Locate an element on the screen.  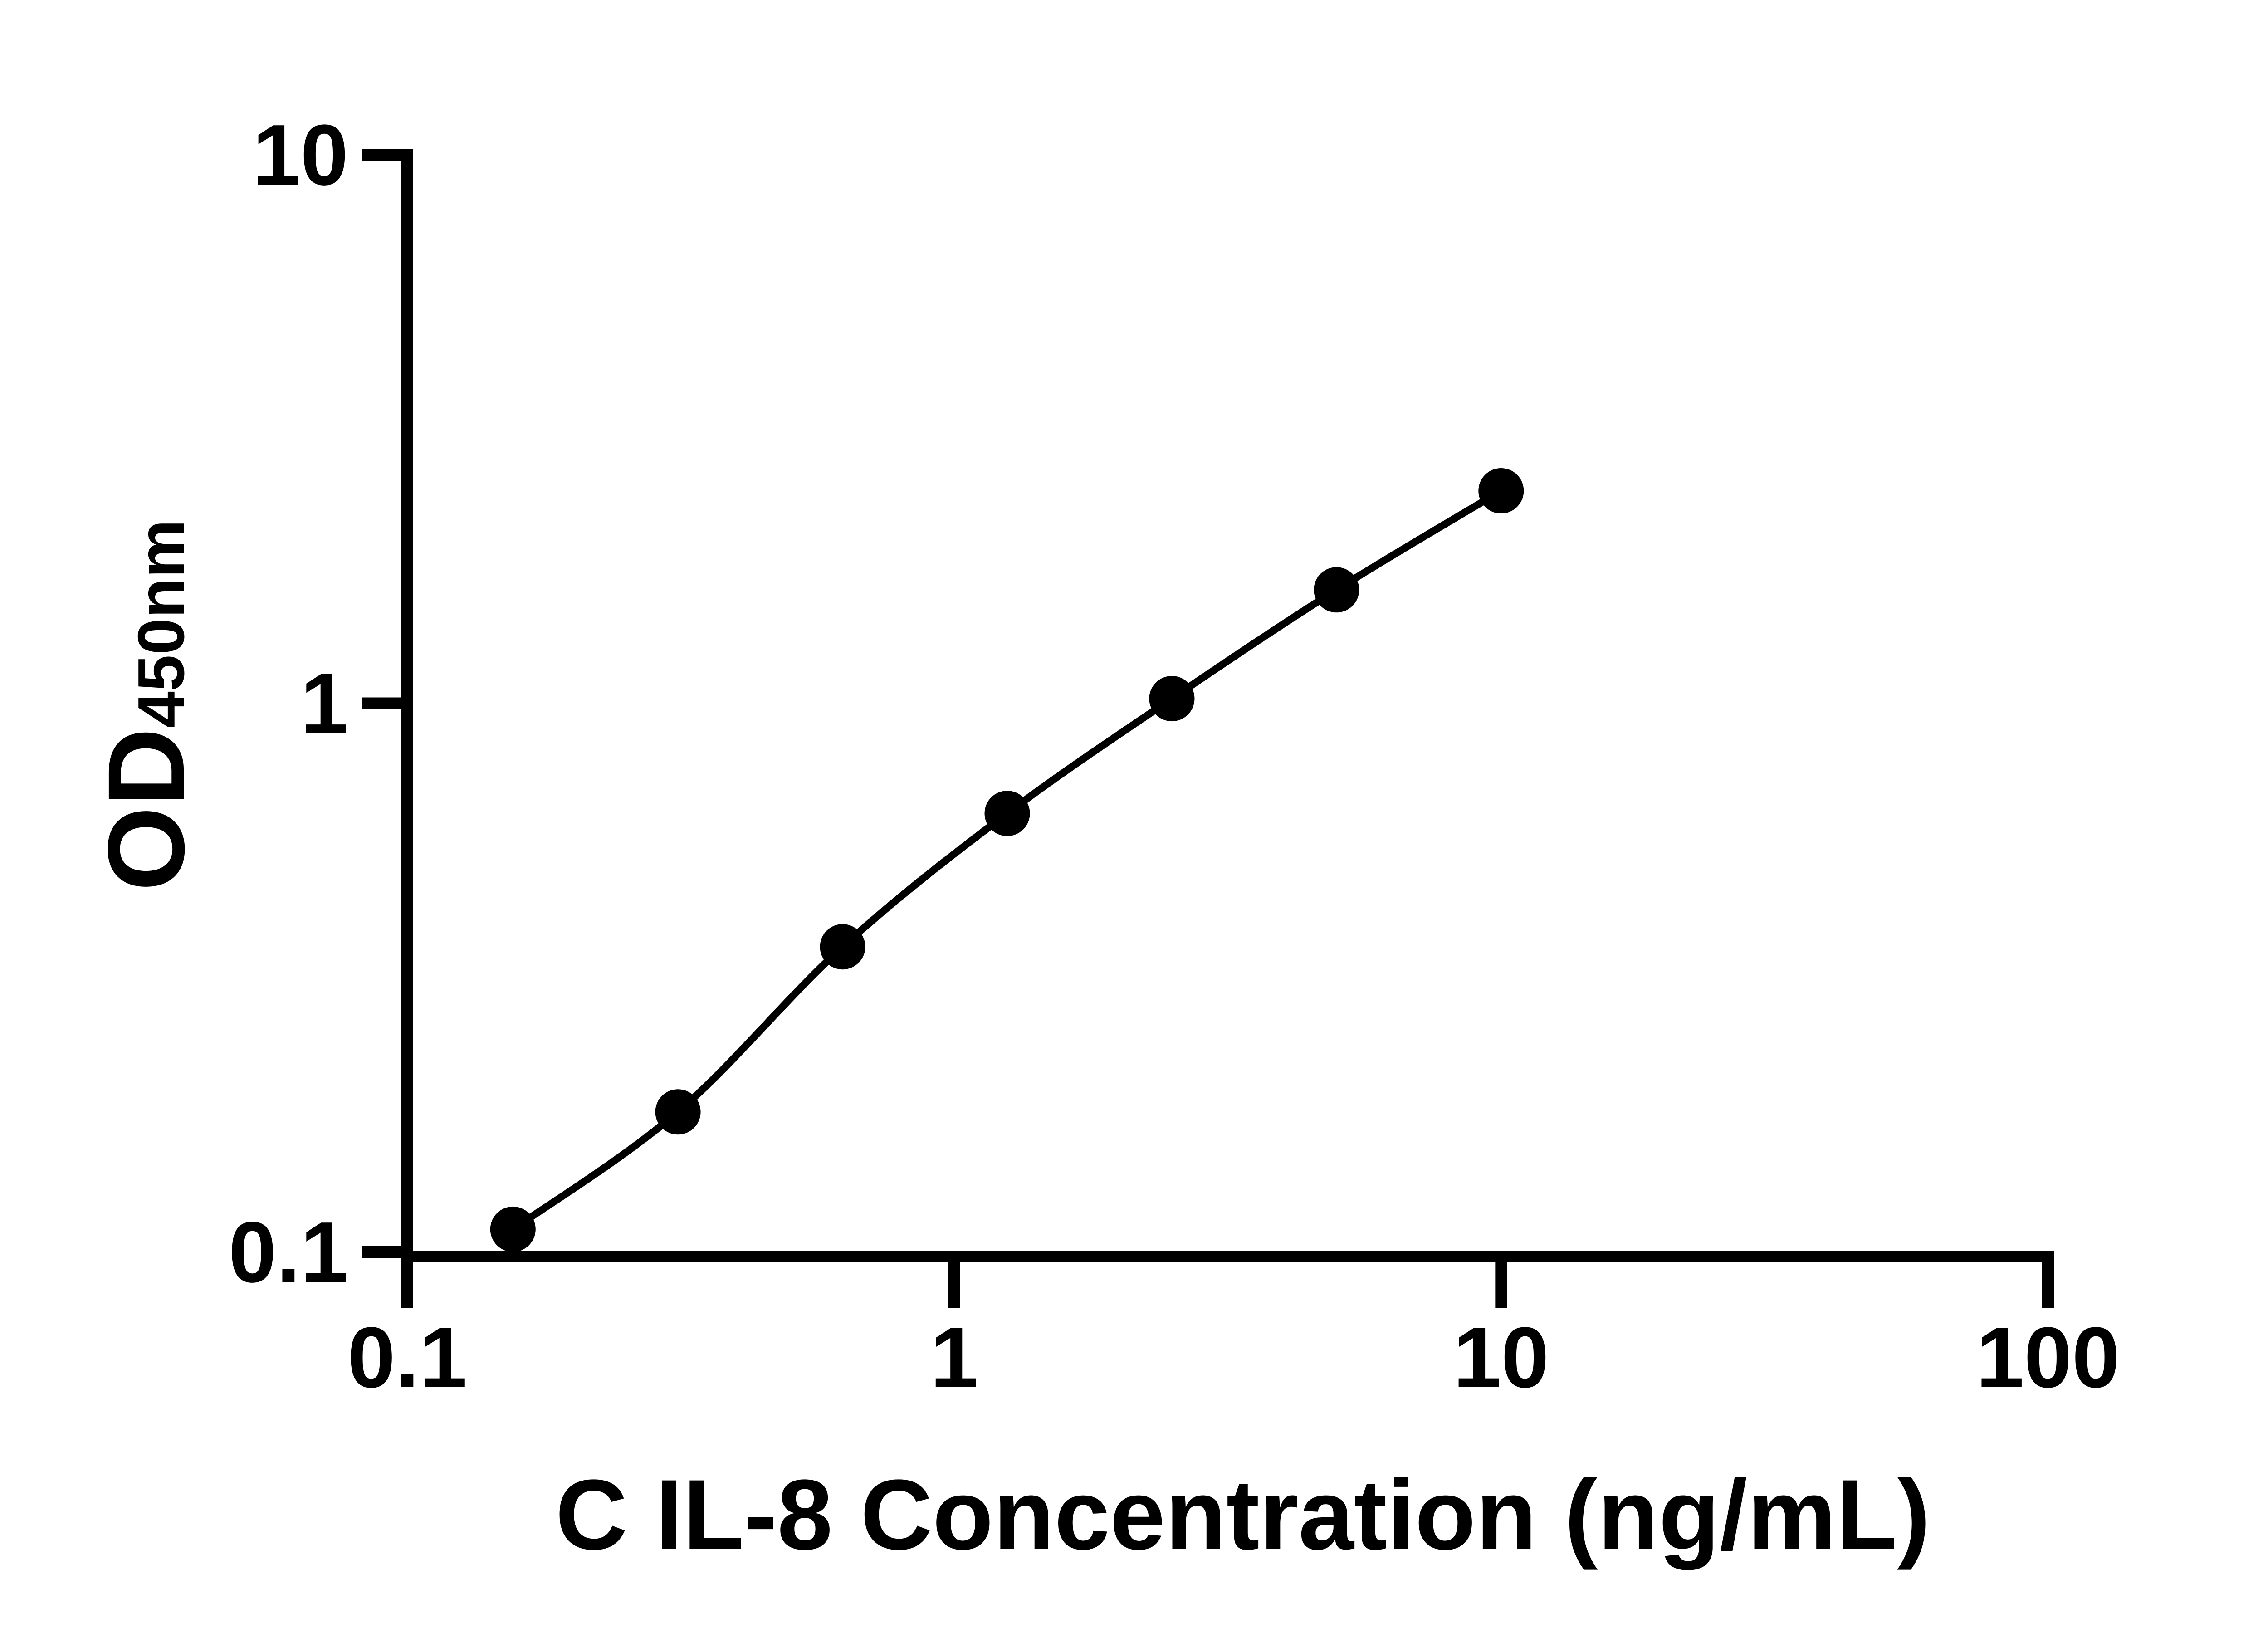
x-tick-label: 1 is located at coordinates (954, 1358).